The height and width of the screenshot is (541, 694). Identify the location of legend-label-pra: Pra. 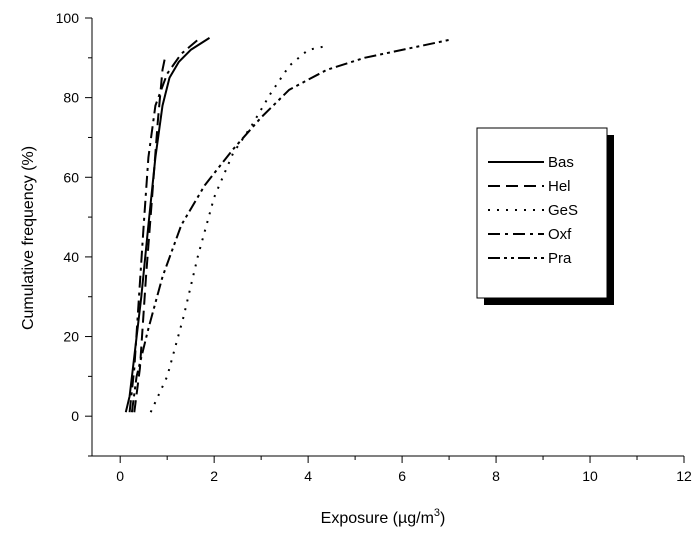
(560, 258).